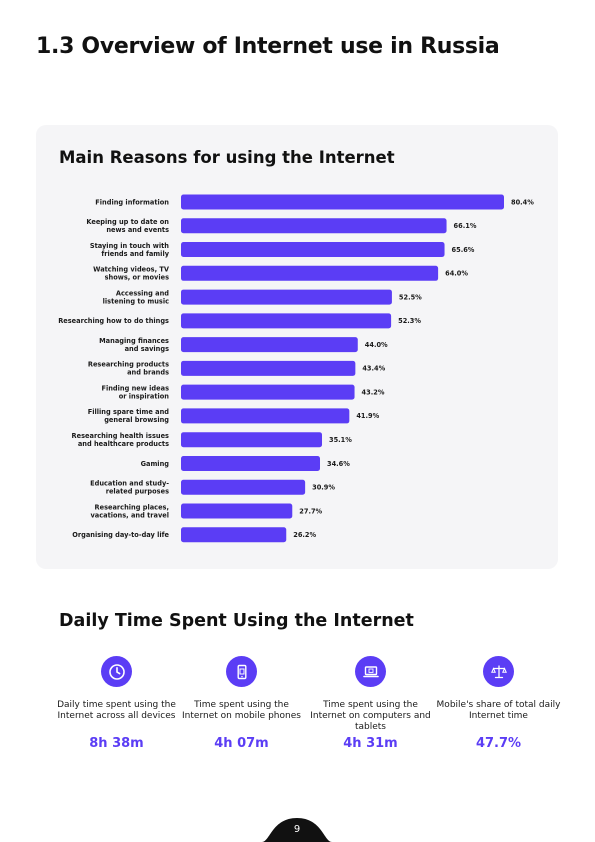 The image size is (595, 842). What do you see at coordinates (268, 46) in the screenshot?
I see `page-title: 1.3 Overview of Internet use in Russia` at bounding box center [268, 46].